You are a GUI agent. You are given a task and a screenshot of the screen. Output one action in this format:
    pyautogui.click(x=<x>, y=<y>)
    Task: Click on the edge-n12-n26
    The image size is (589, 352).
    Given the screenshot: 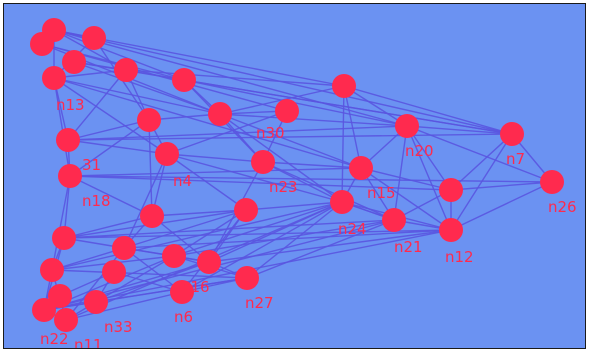 What is the action you would take?
    pyautogui.click(x=501, y=206)
    